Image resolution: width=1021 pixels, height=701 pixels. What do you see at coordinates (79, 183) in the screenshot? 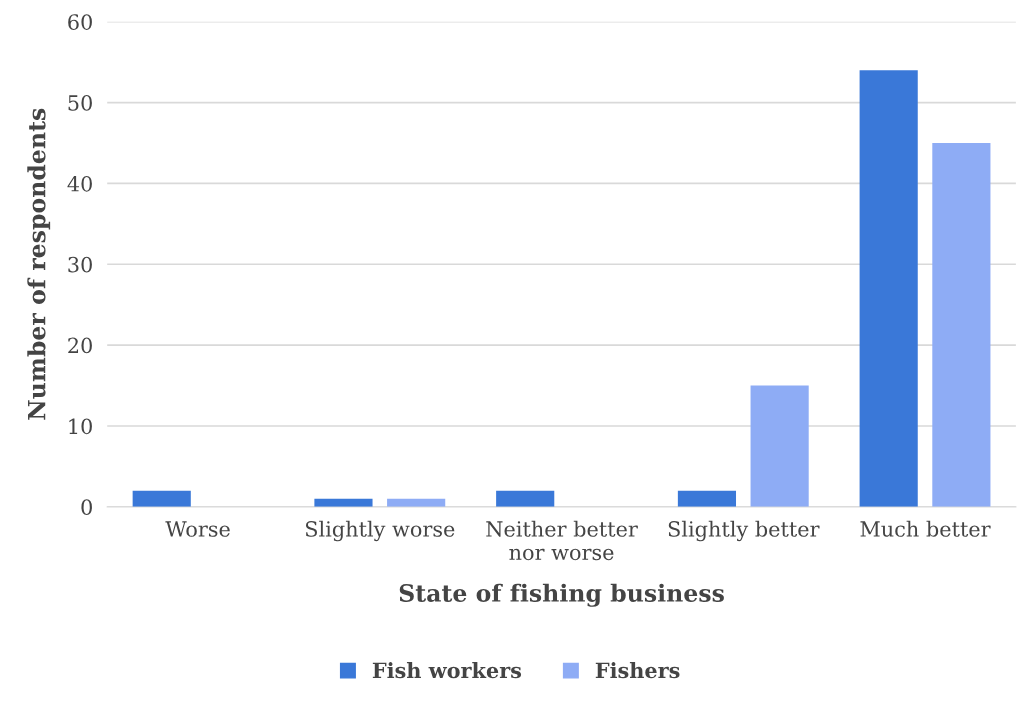
I see `y-tick-label: 40` at bounding box center [79, 183].